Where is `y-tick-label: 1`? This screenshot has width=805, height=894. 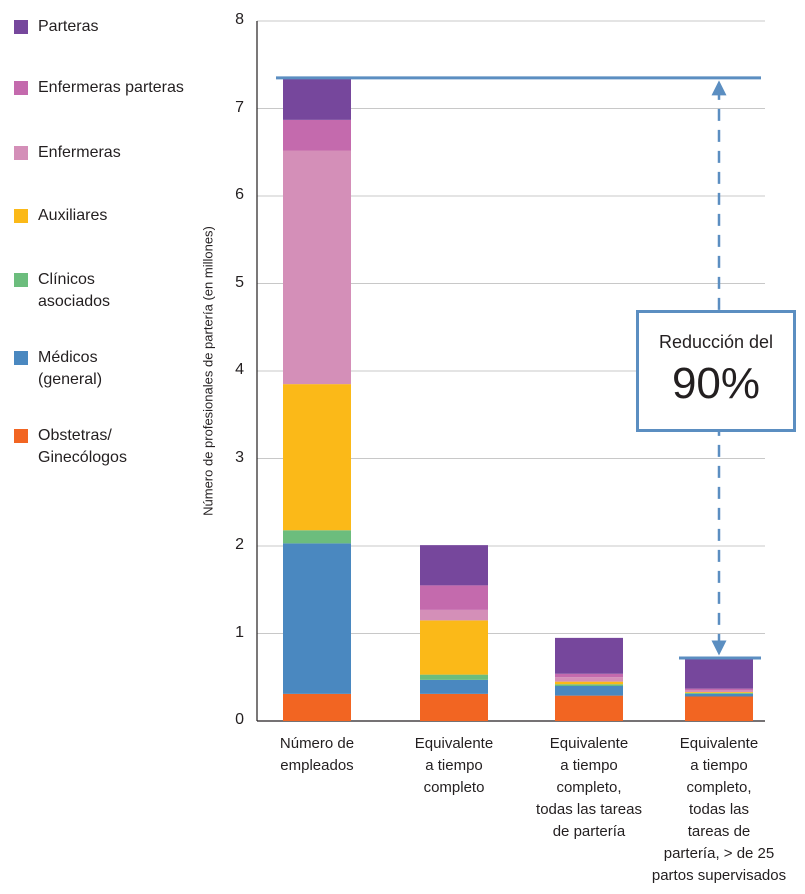 y-tick-label: 1 is located at coordinates (239, 632).